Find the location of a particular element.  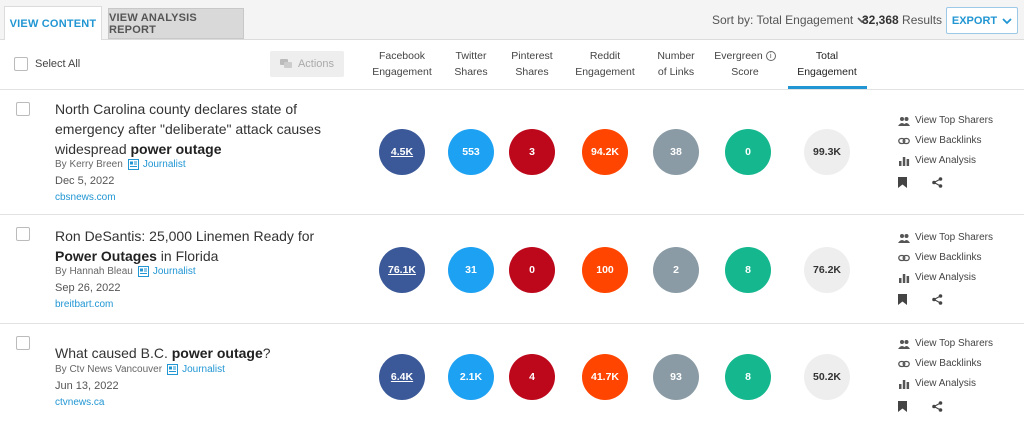

select-all: Select All is located at coordinates (47, 64).